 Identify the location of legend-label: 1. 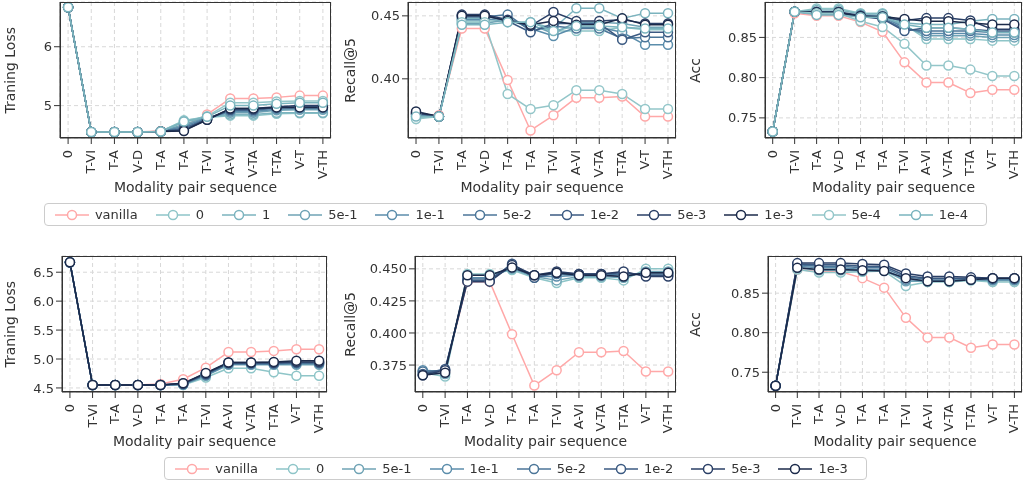
(266, 214).